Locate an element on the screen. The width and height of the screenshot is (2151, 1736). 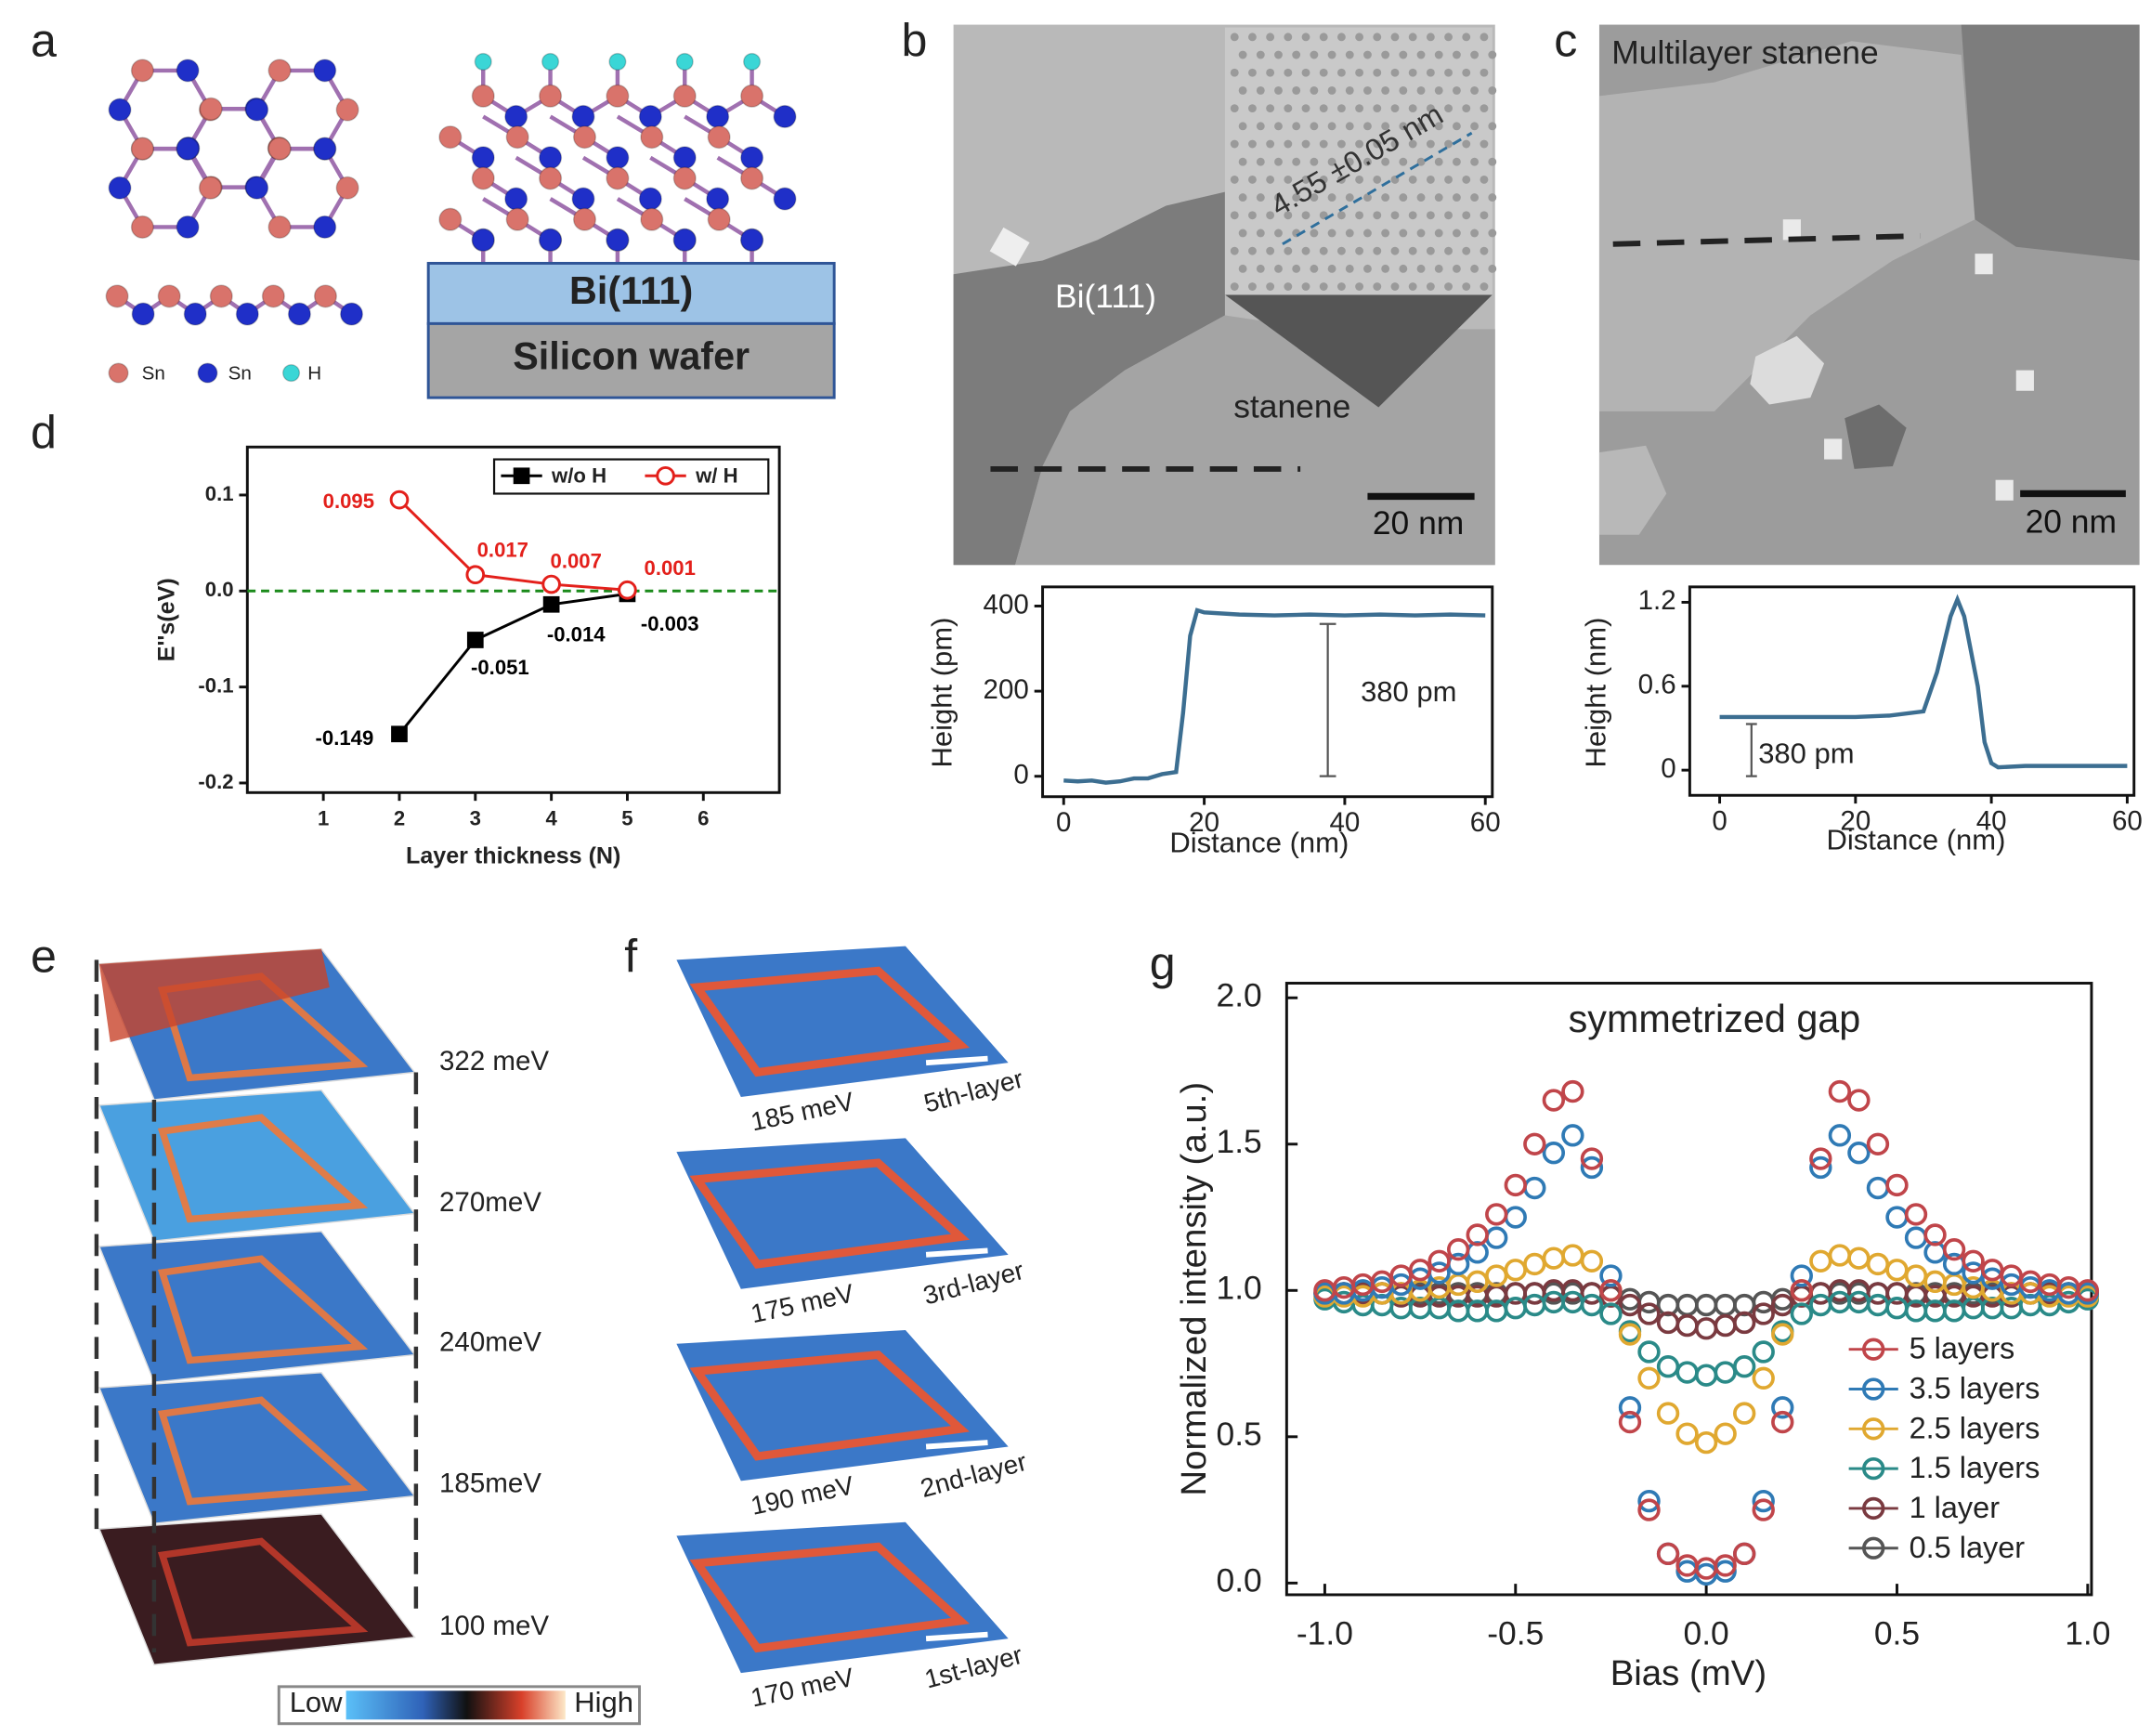
energy-label: 185meV is located at coordinates (490, 1483).